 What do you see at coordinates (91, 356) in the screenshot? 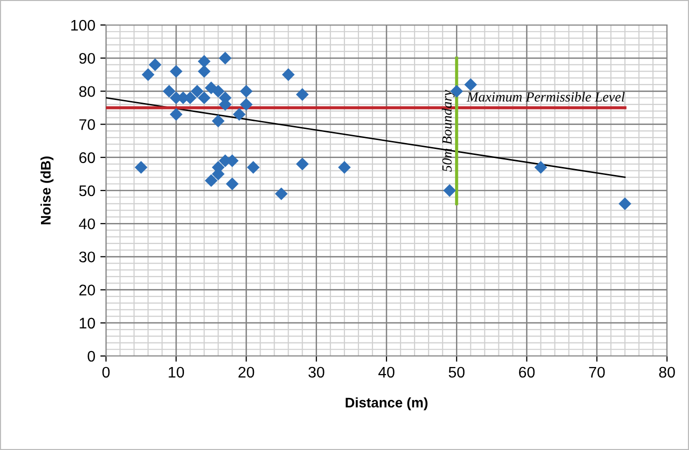
I see `y-tick-label: 0` at bounding box center [91, 356].